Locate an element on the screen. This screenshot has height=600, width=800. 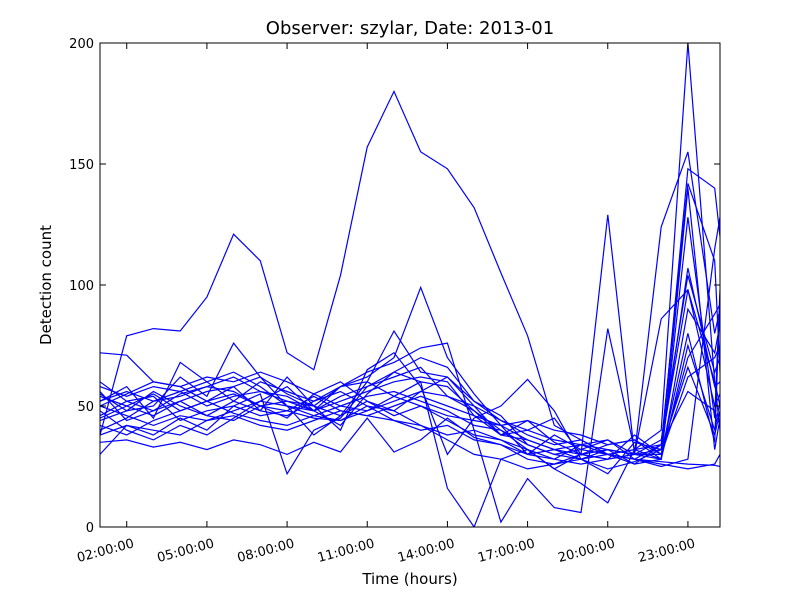
x-tick-label: 17:00:00 is located at coordinates (506, 551).